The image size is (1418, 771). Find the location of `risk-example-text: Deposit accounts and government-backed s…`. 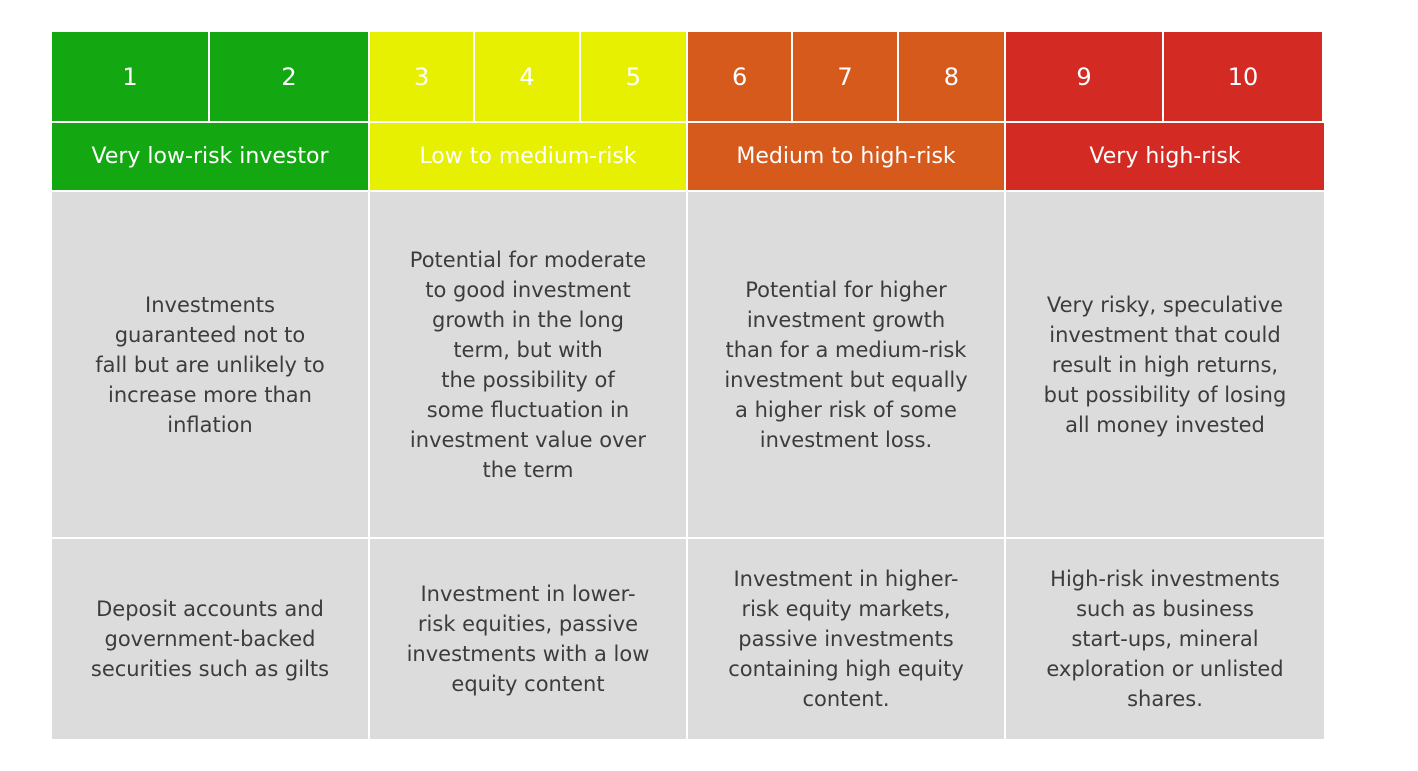

risk-example-text: Deposit accounts and government-backed s… is located at coordinates (210, 639).